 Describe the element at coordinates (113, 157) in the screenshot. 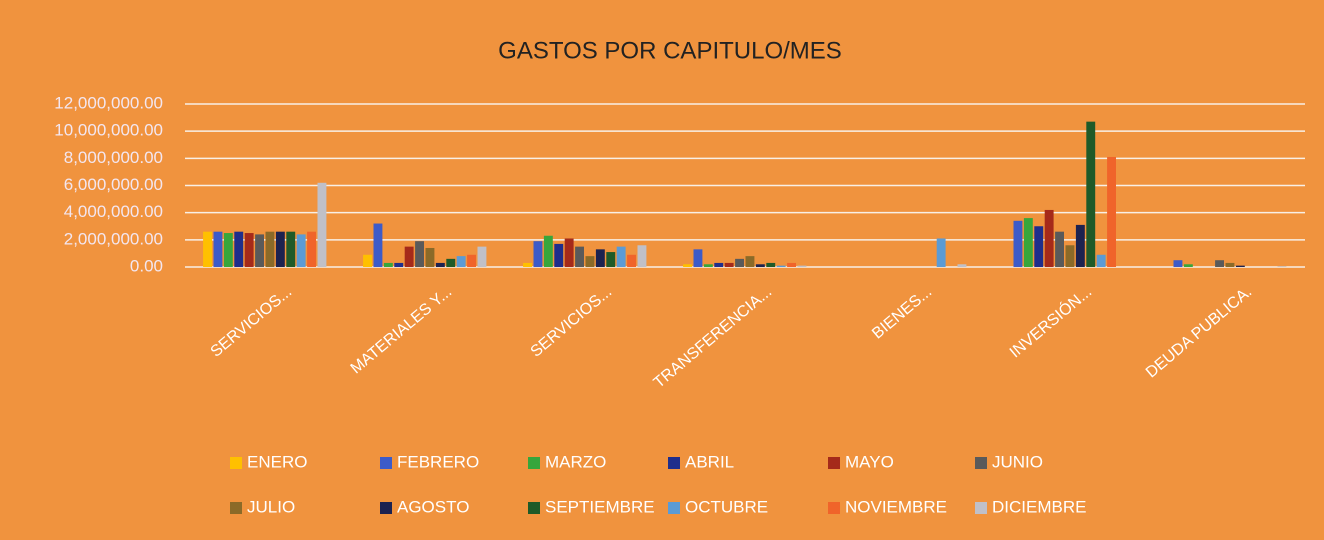

I see `y-tick-label: 8,000,000.00` at that location.